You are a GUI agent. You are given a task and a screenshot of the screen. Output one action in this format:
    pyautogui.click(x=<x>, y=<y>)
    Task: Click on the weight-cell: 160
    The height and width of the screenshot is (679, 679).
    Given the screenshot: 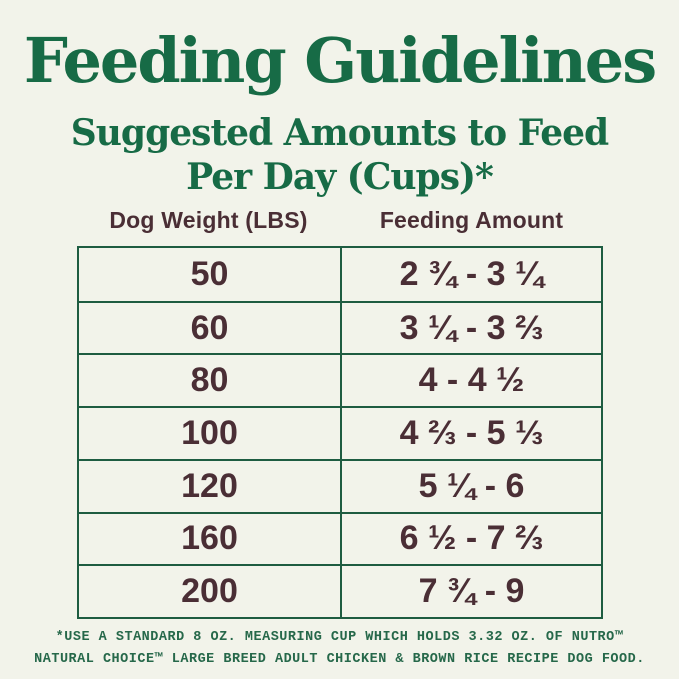 What is the action you would take?
    pyautogui.click(x=209, y=538)
    